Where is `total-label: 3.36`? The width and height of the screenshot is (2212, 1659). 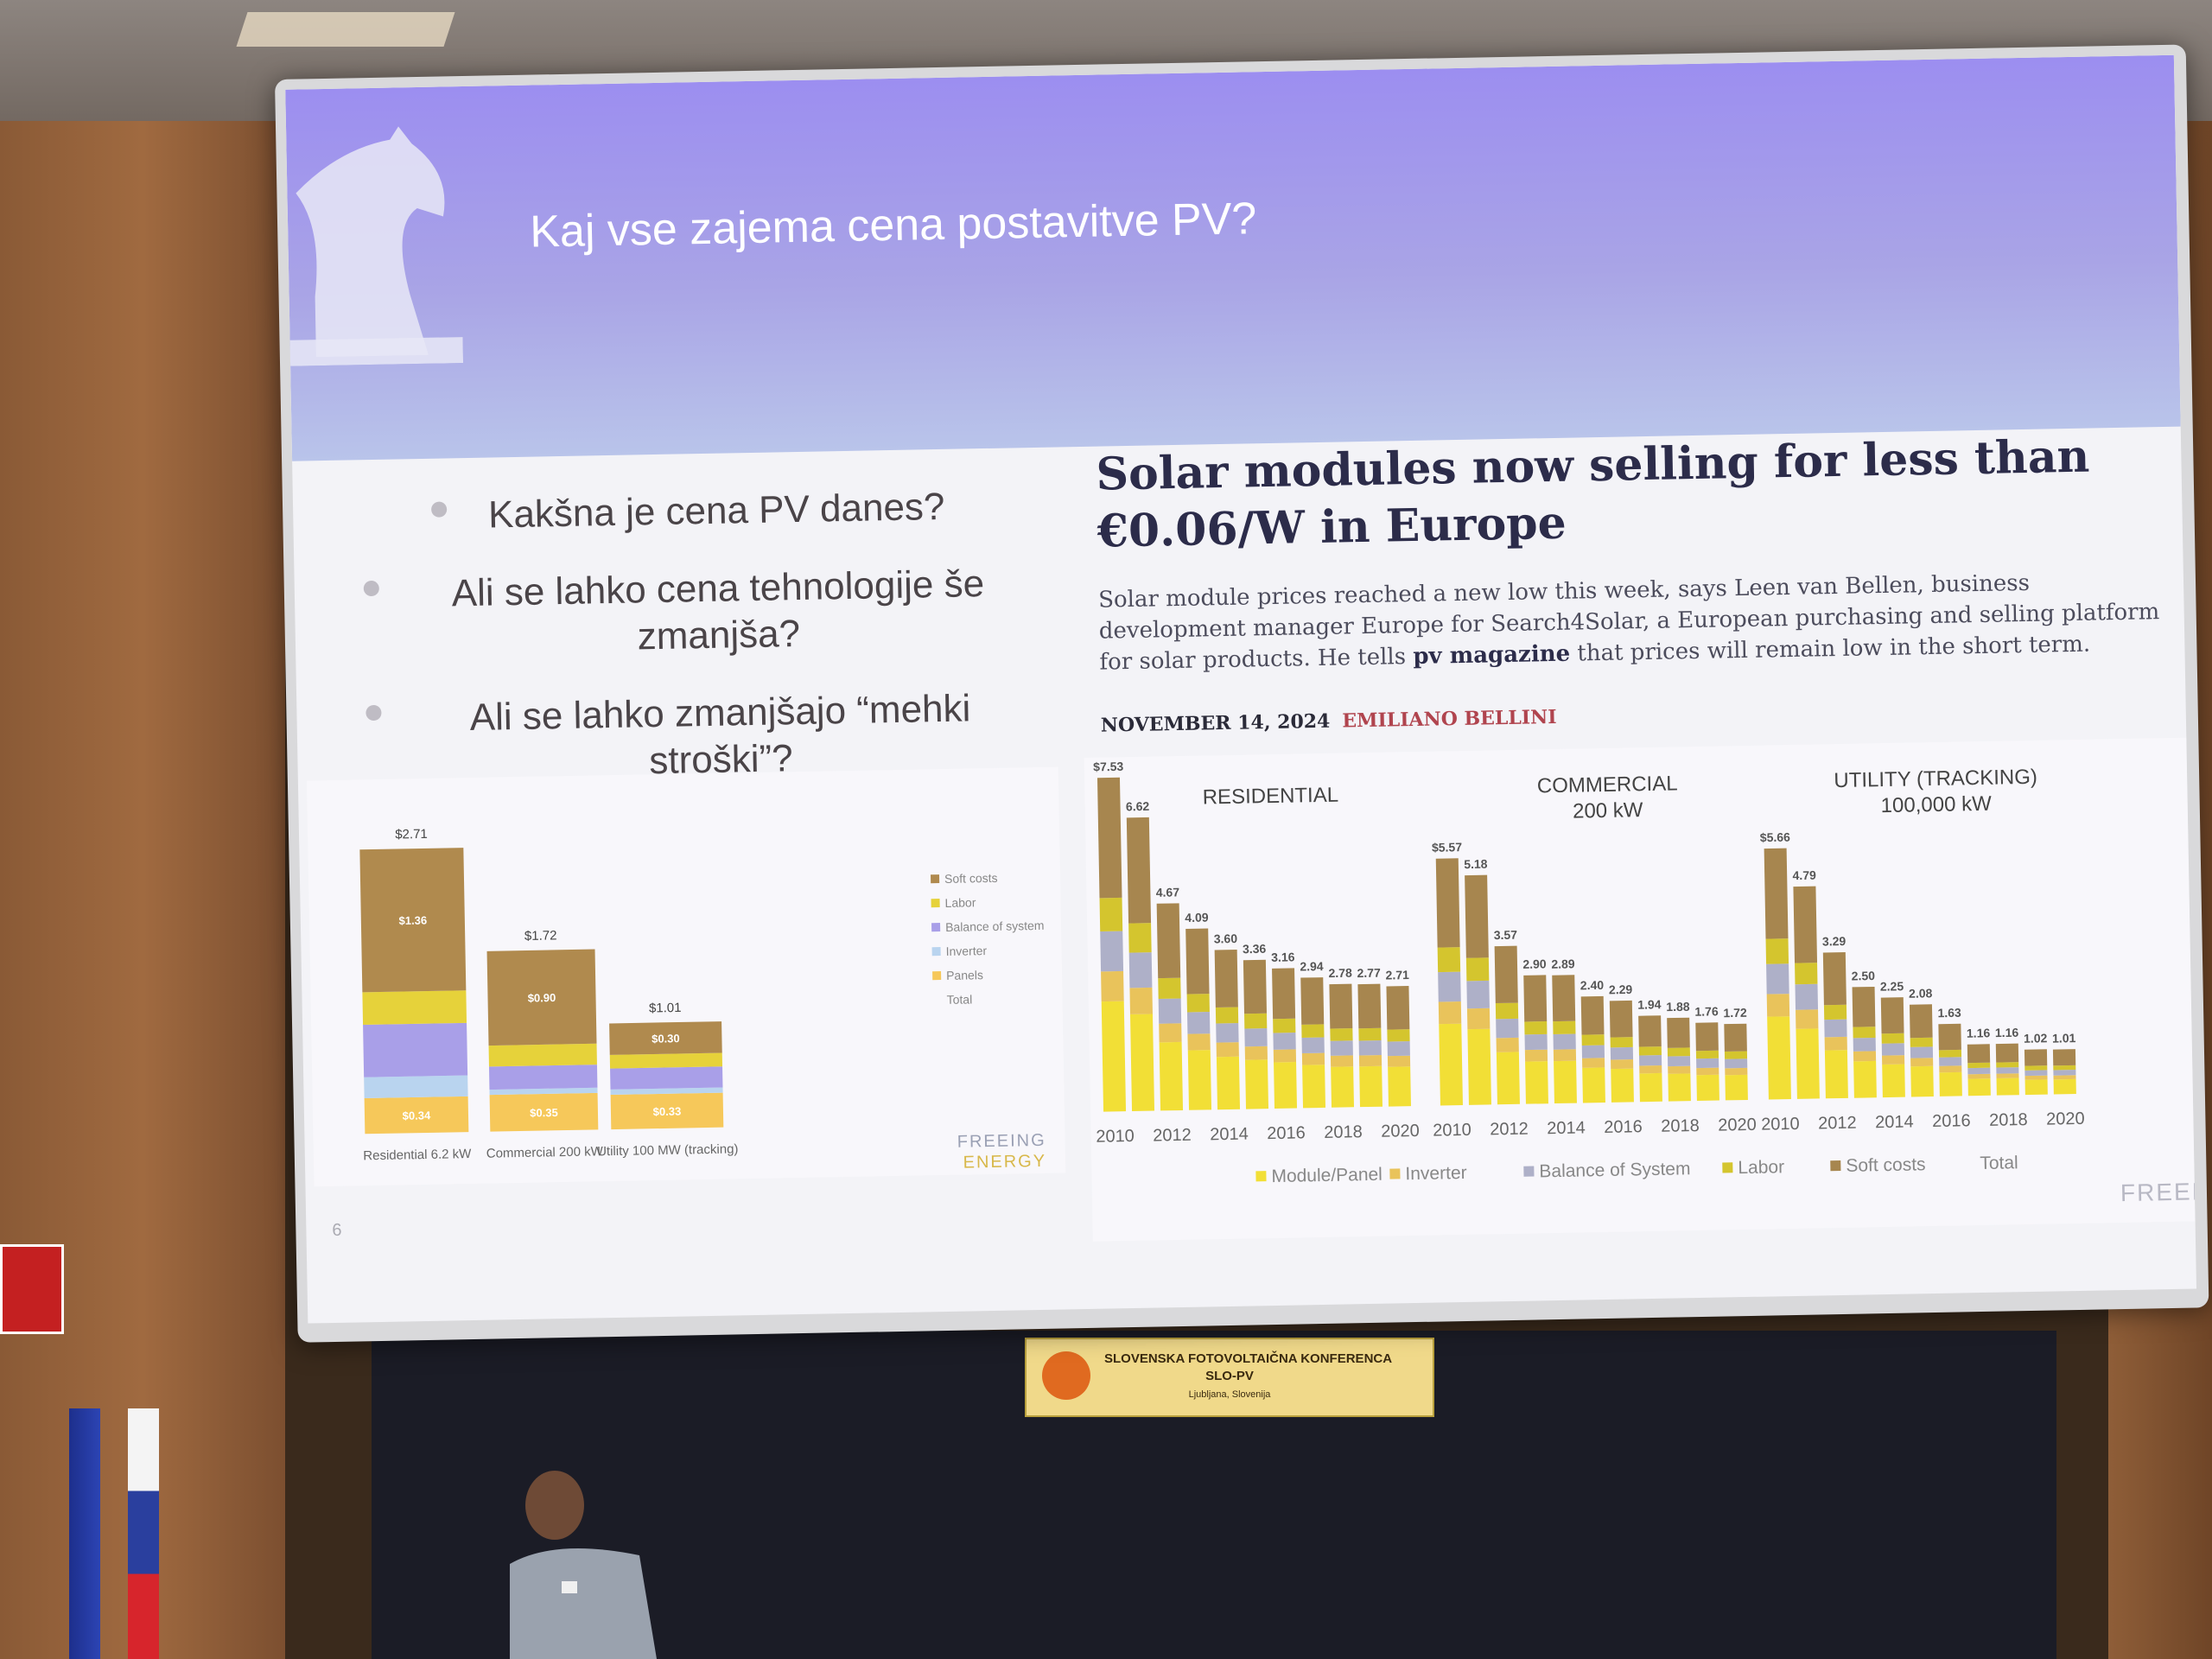
total-label: 3.36 is located at coordinates (1255, 949).